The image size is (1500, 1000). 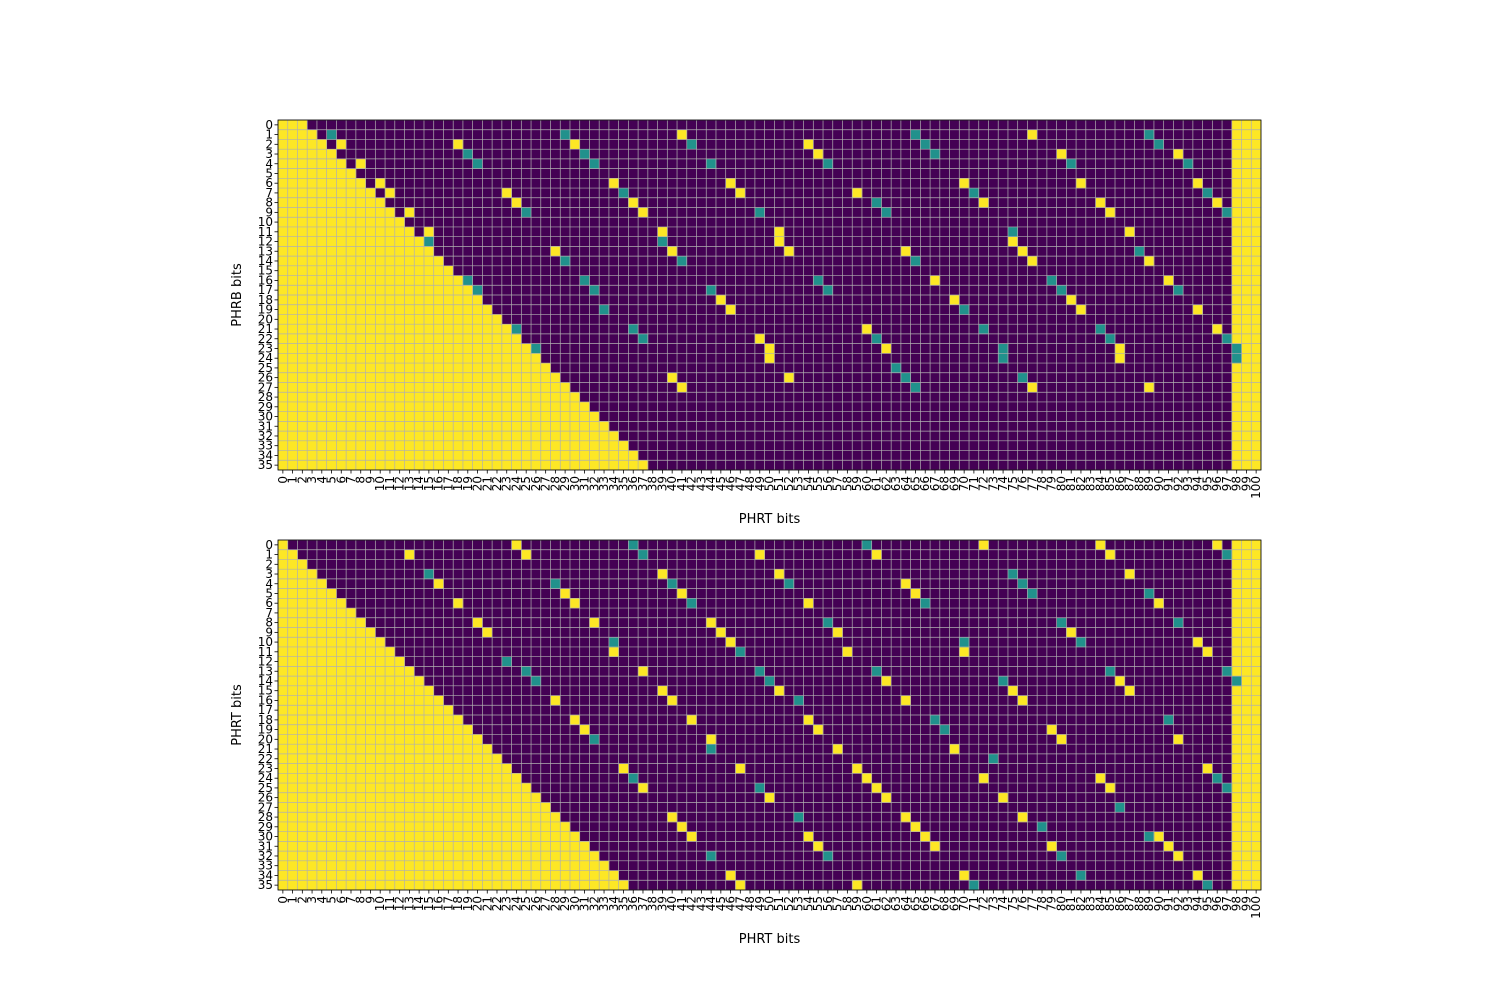 What do you see at coordinates (1169, 903) in the screenshot?
I see `x-tick-label: 91` at bounding box center [1169, 903].